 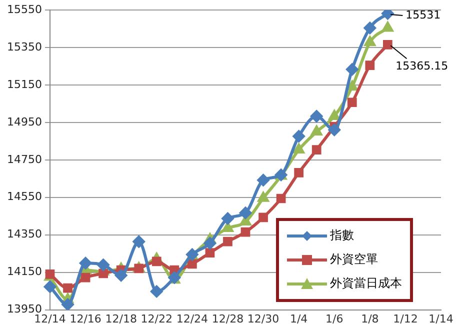 What do you see at coordinates (342, 235) in the screenshot?
I see `legend-label: 指數` at bounding box center [342, 235].